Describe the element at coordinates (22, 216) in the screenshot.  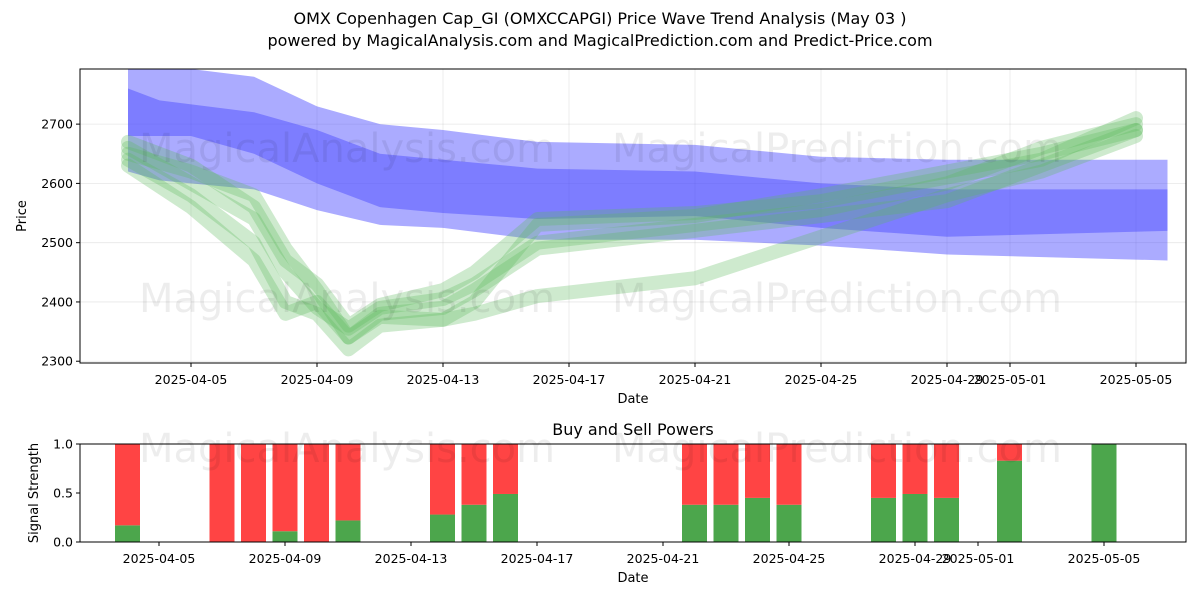
I see `y-axis-label: Price` at that location.